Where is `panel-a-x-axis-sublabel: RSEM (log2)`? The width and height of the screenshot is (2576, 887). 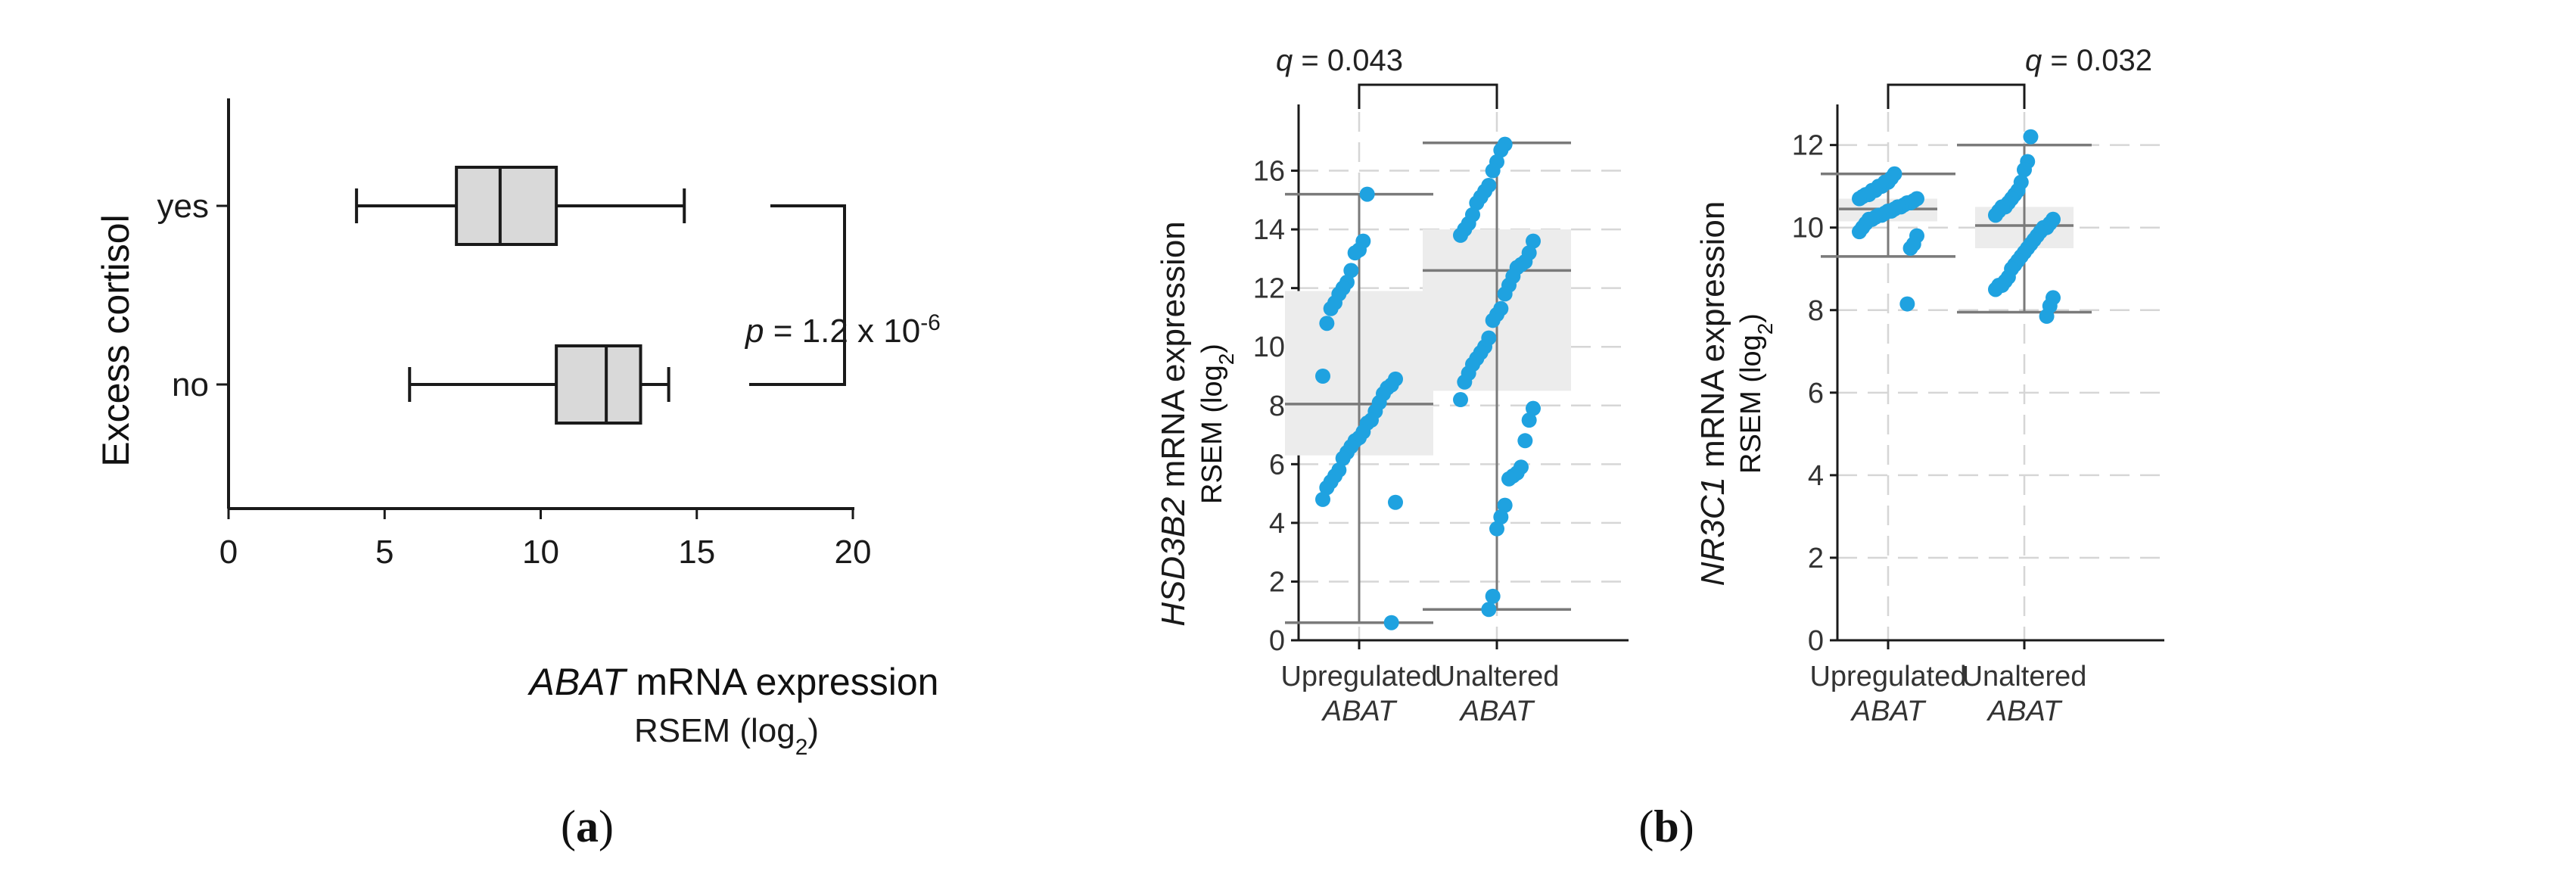
panel-a-x-axis-sublabel: RSEM (log2) is located at coordinates (726, 736).